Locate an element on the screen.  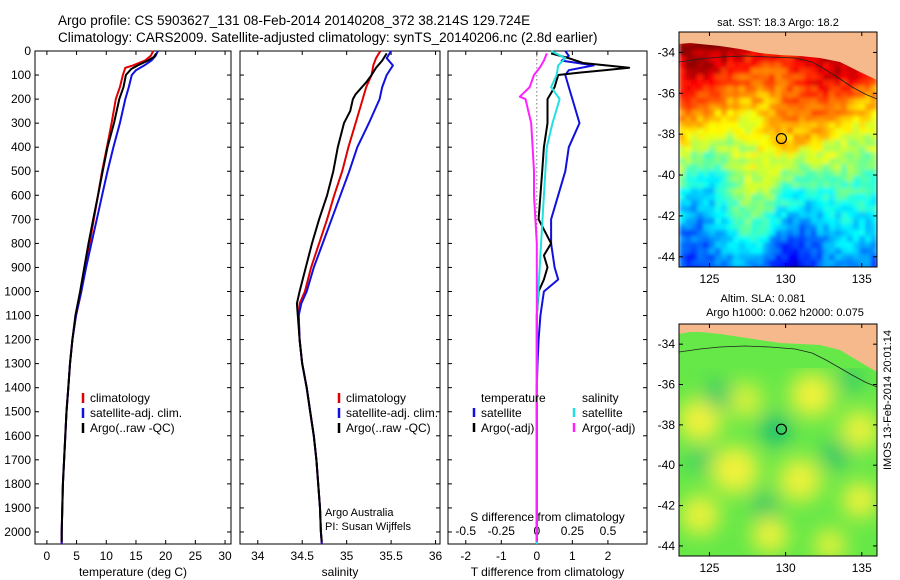
watermark-line1: Argo Australia is located at coordinates (359, 513).